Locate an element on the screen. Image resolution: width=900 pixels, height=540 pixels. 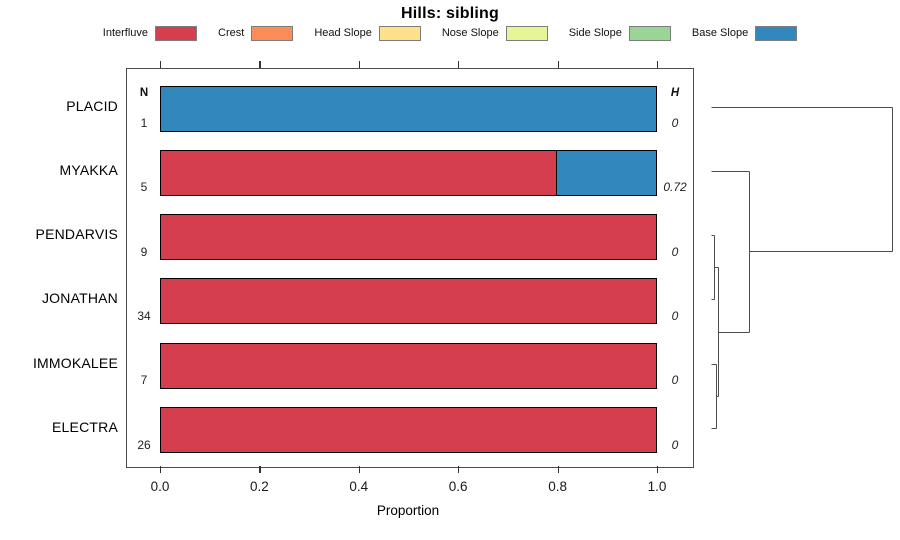
legend-label: Base Slope is located at coordinates (720, 33).